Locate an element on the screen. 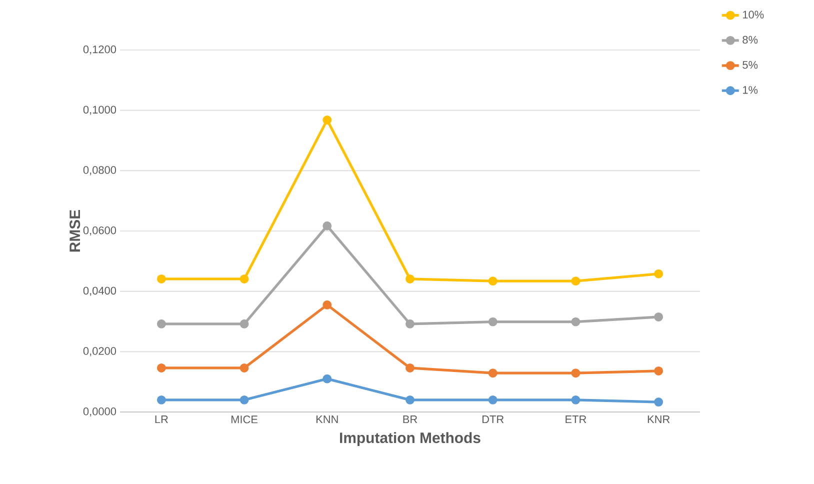 This screenshot has height=484, width=814. y-tick-label: 0,1000 is located at coordinates (99, 110).